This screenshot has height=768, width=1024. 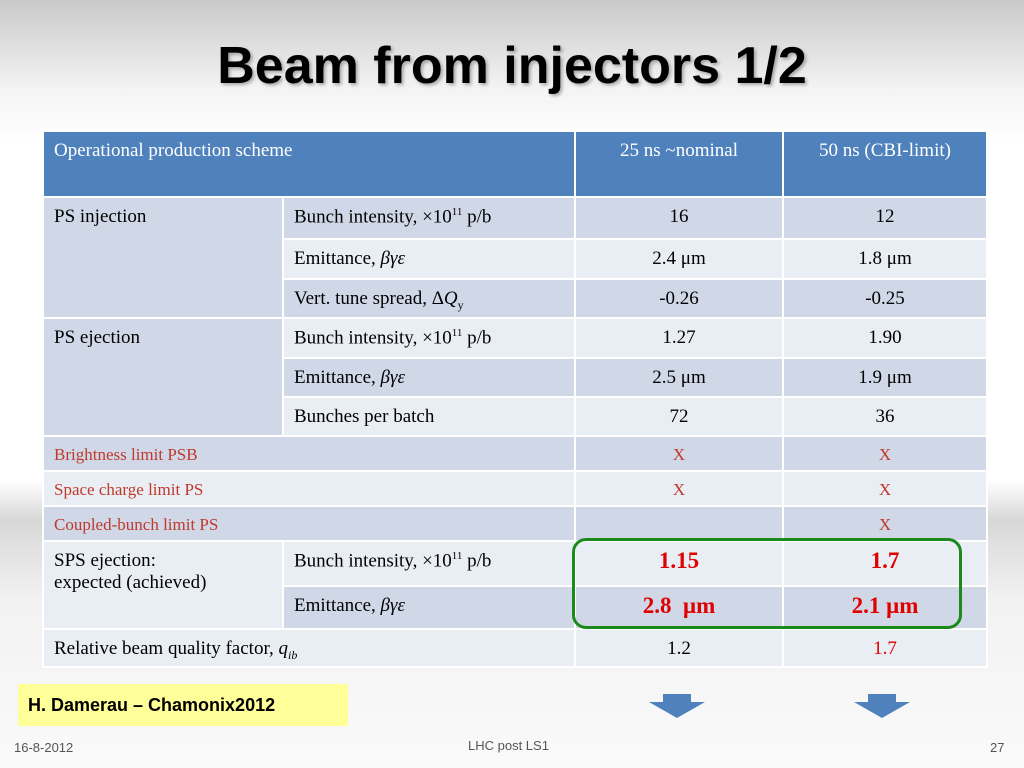 What do you see at coordinates (369, 298) in the screenshot?
I see `cell-text: Vert. tune spread, Δ` at bounding box center [369, 298].